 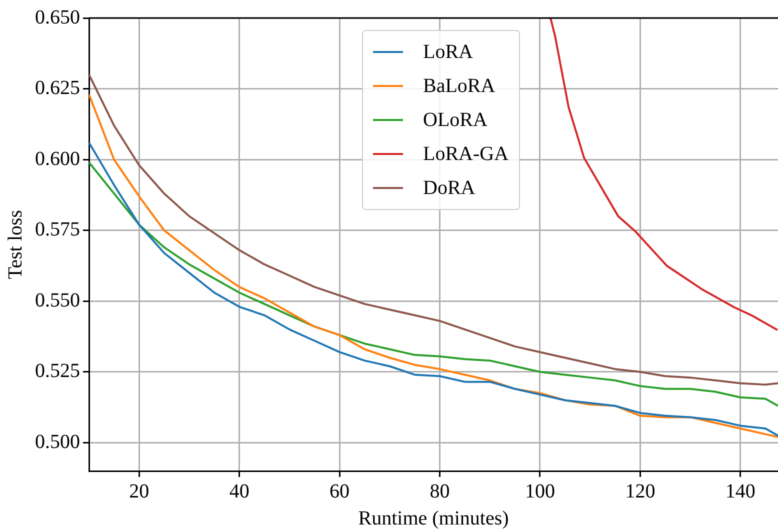 I want to click on x-tick-label: 100, so click(x=539, y=491).